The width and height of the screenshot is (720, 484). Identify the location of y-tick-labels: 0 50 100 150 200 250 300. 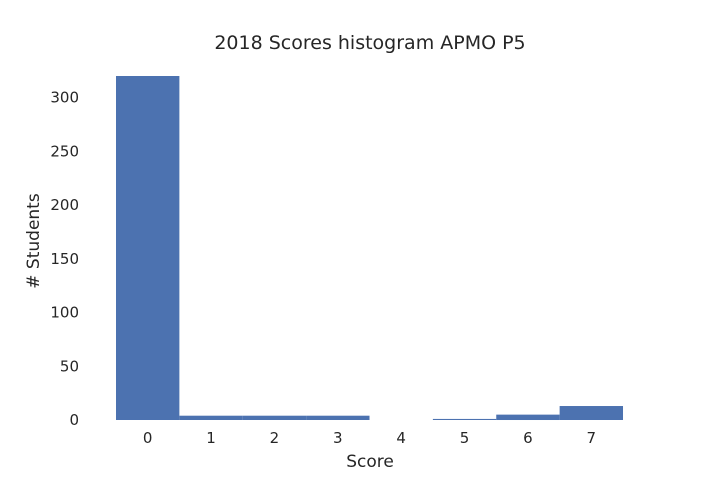
(64, 259).